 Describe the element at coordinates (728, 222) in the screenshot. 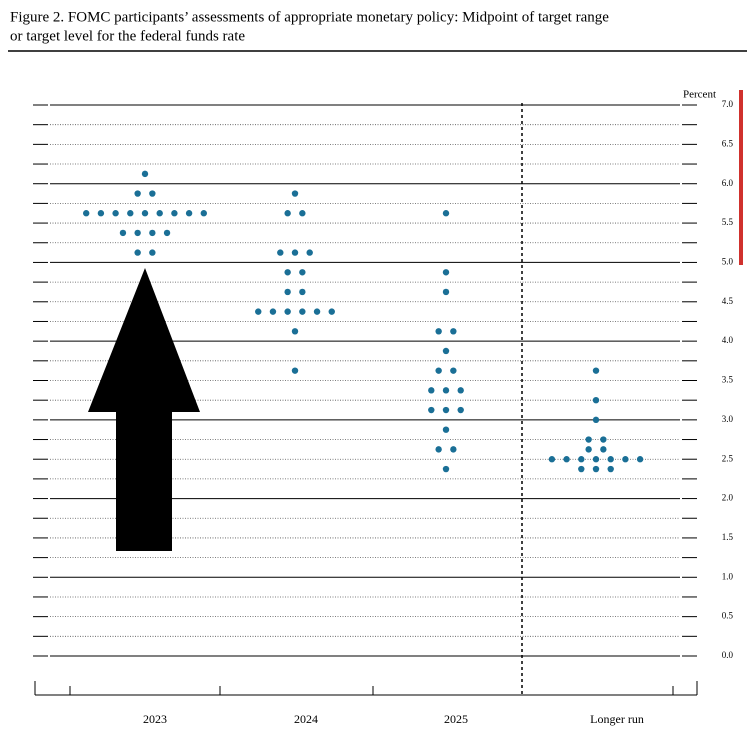

I see `y-tick-label: 5.5` at that location.